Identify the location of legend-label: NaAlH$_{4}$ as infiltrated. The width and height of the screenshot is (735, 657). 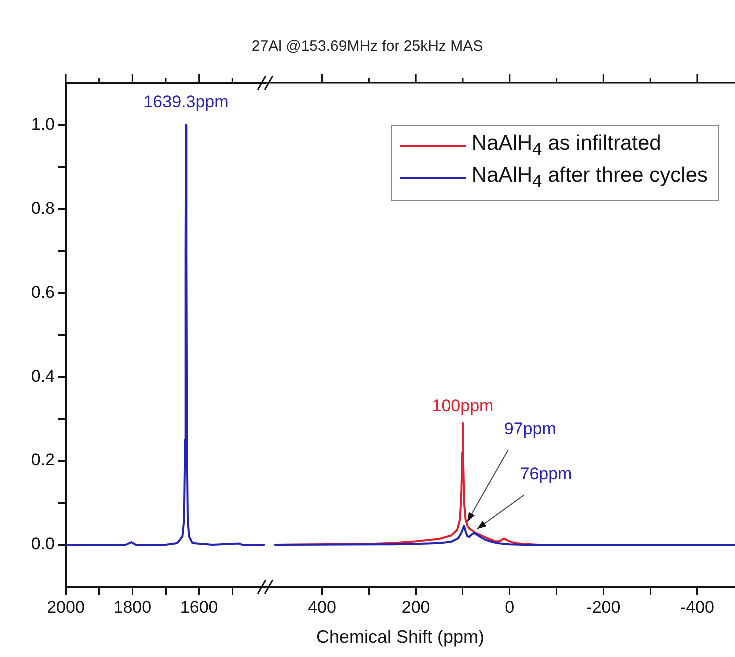
(567, 146).